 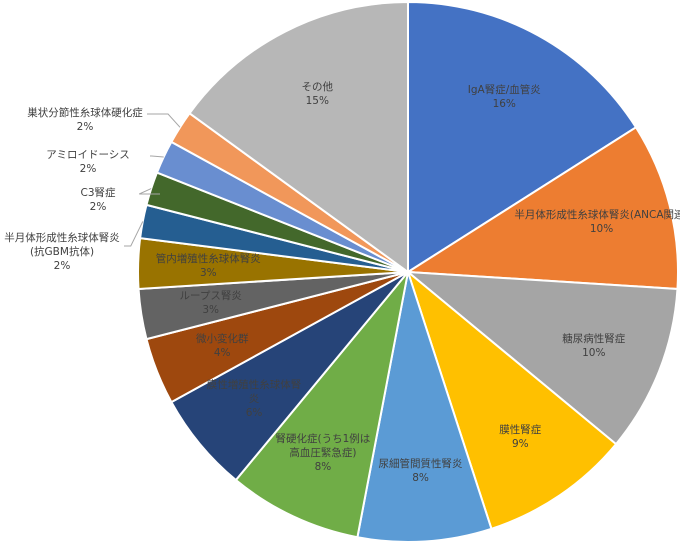 I want to click on slice-label: 腎硬化症(うち1例は 高血圧緊急症) 8%, so click(x=323, y=453).